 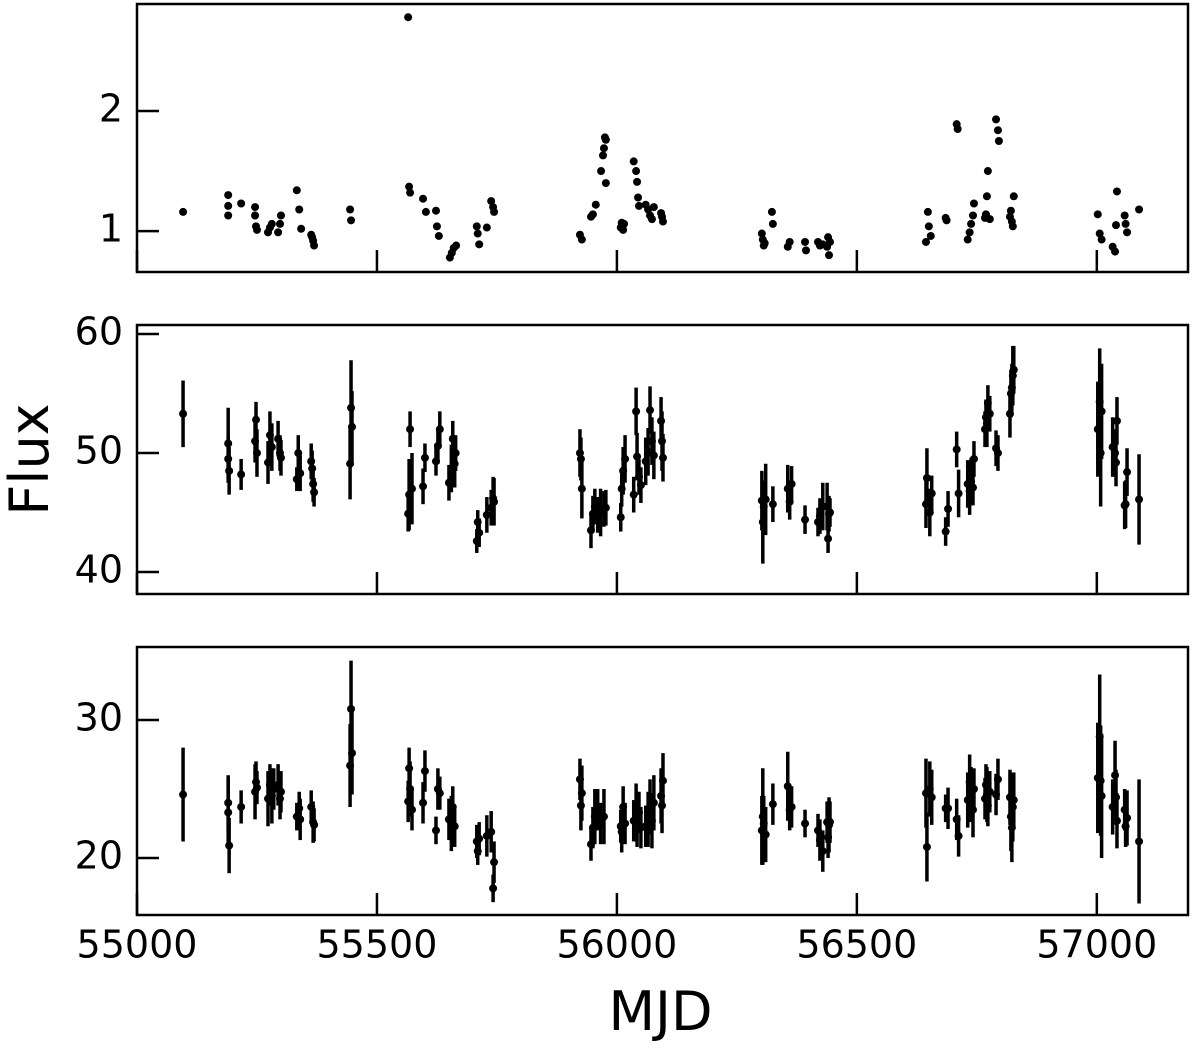 I want to click on x-axis-label: MJD, so click(x=660, y=1011).